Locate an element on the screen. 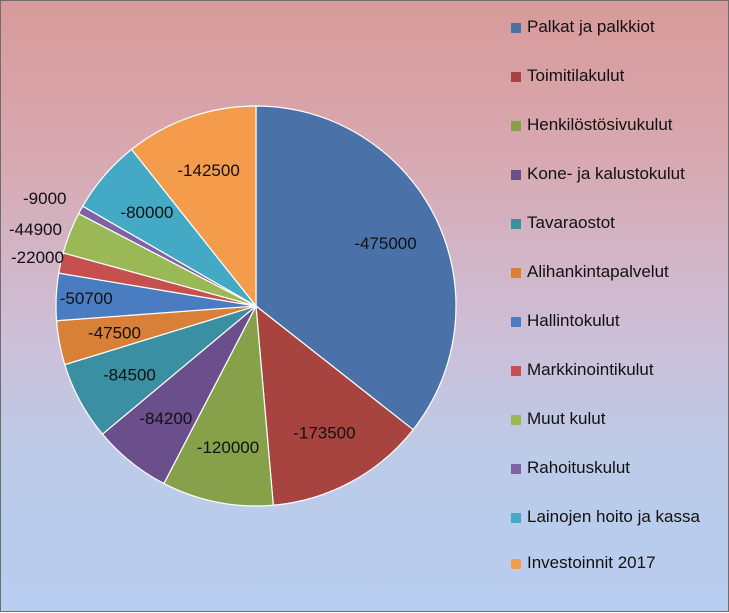 The image size is (729, 613). legend-item-9: Muut kulut is located at coordinates (614, 419).